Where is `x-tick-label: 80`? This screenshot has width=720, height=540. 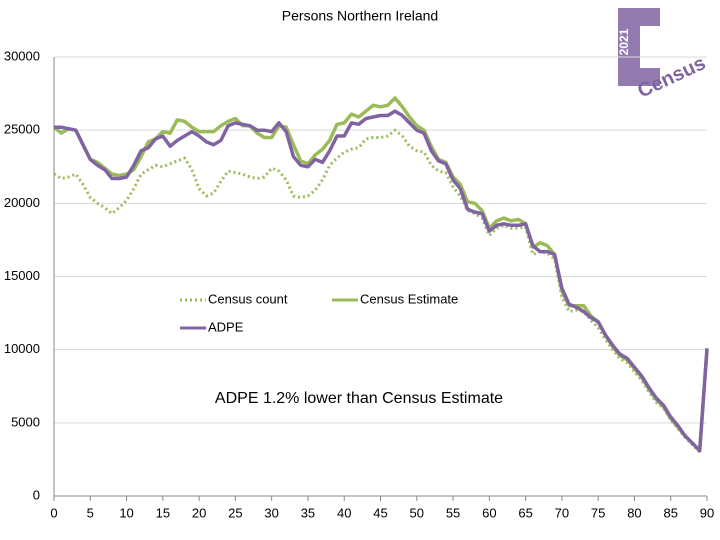
x-tick-label: 80 is located at coordinates (634, 512).